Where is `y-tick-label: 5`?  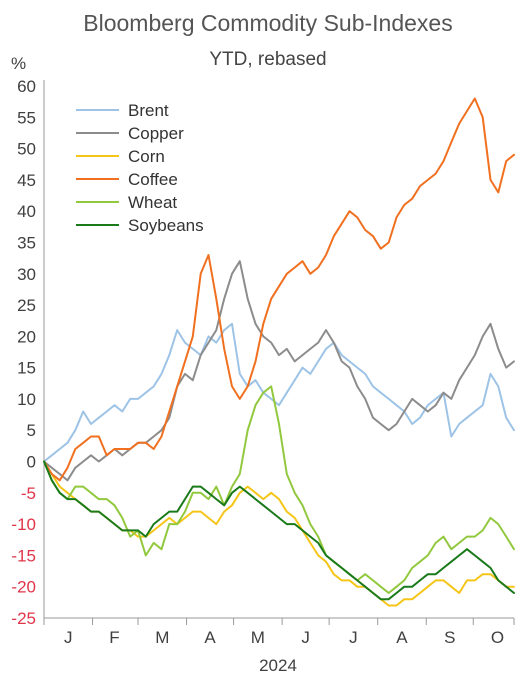 y-tick-label: 5 is located at coordinates (31, 430).